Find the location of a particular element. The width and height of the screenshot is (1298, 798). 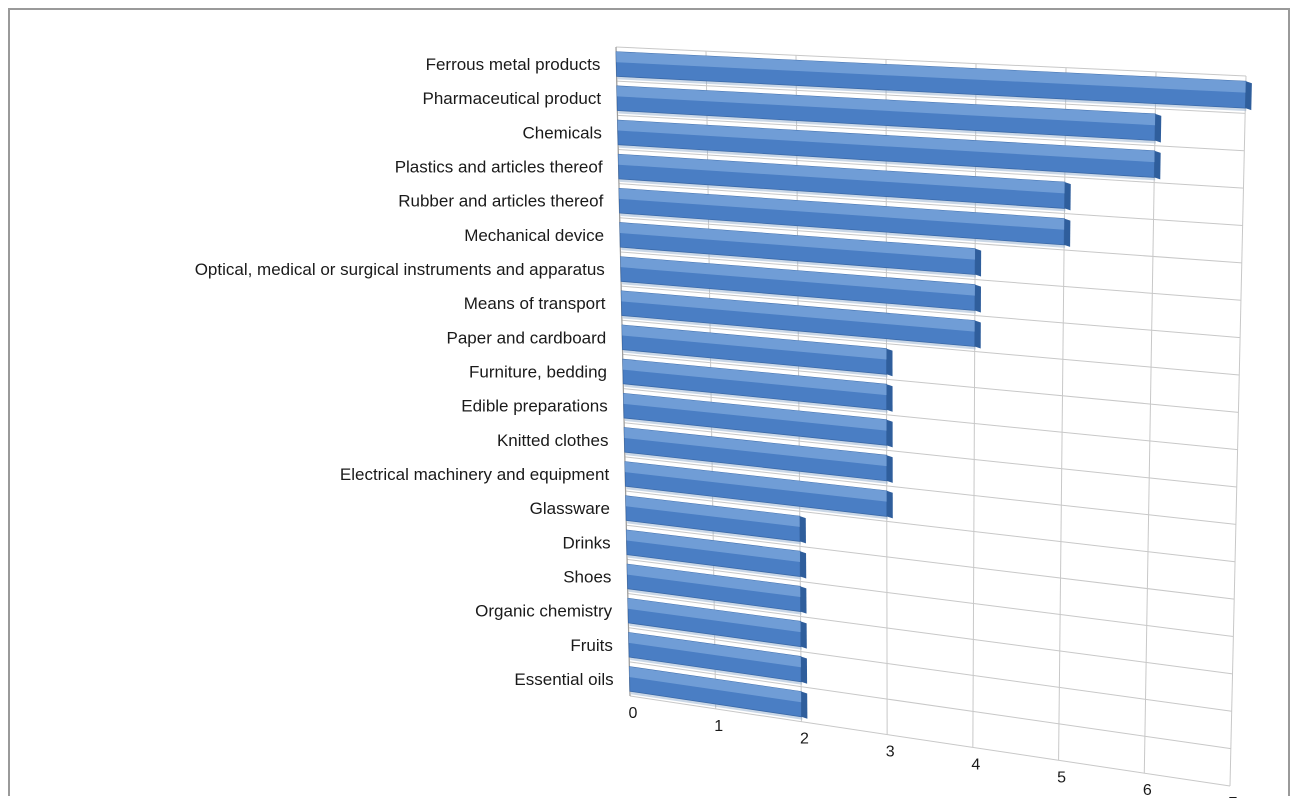

category-label: Ferrous metal products is located at coordinates (513, 64).